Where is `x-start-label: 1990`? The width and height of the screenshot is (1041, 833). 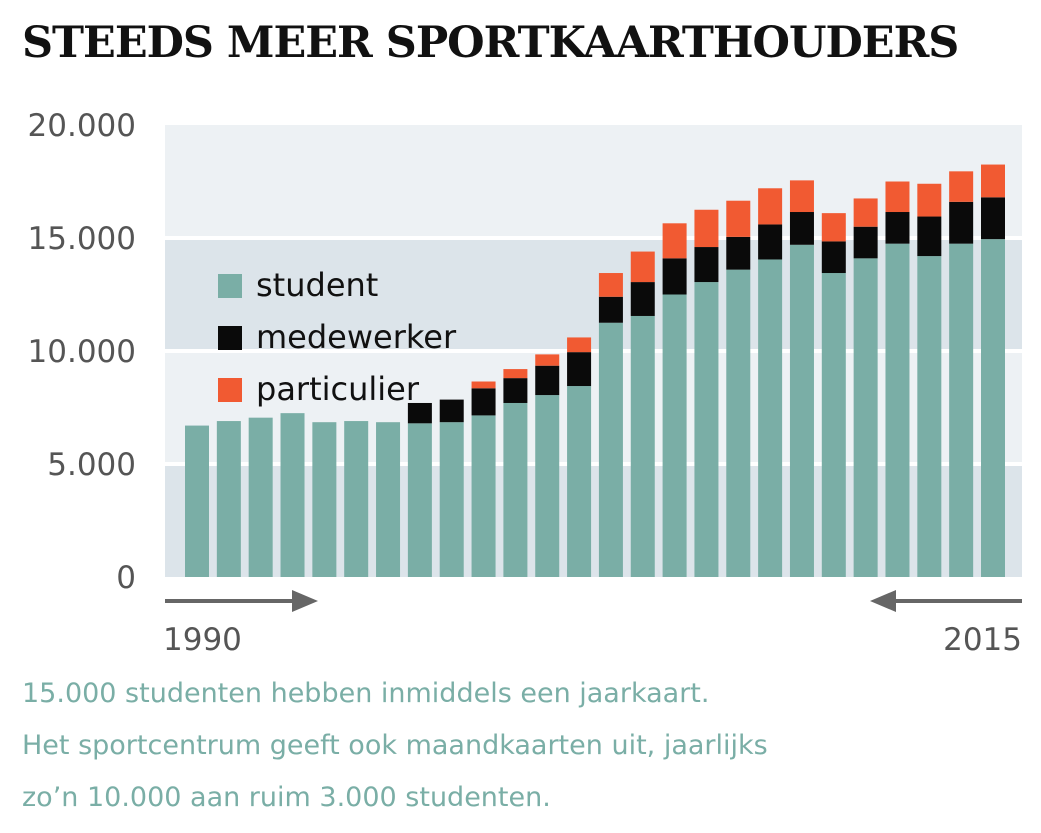
x-start-label: 1990 is located at coordinates (202, 640).